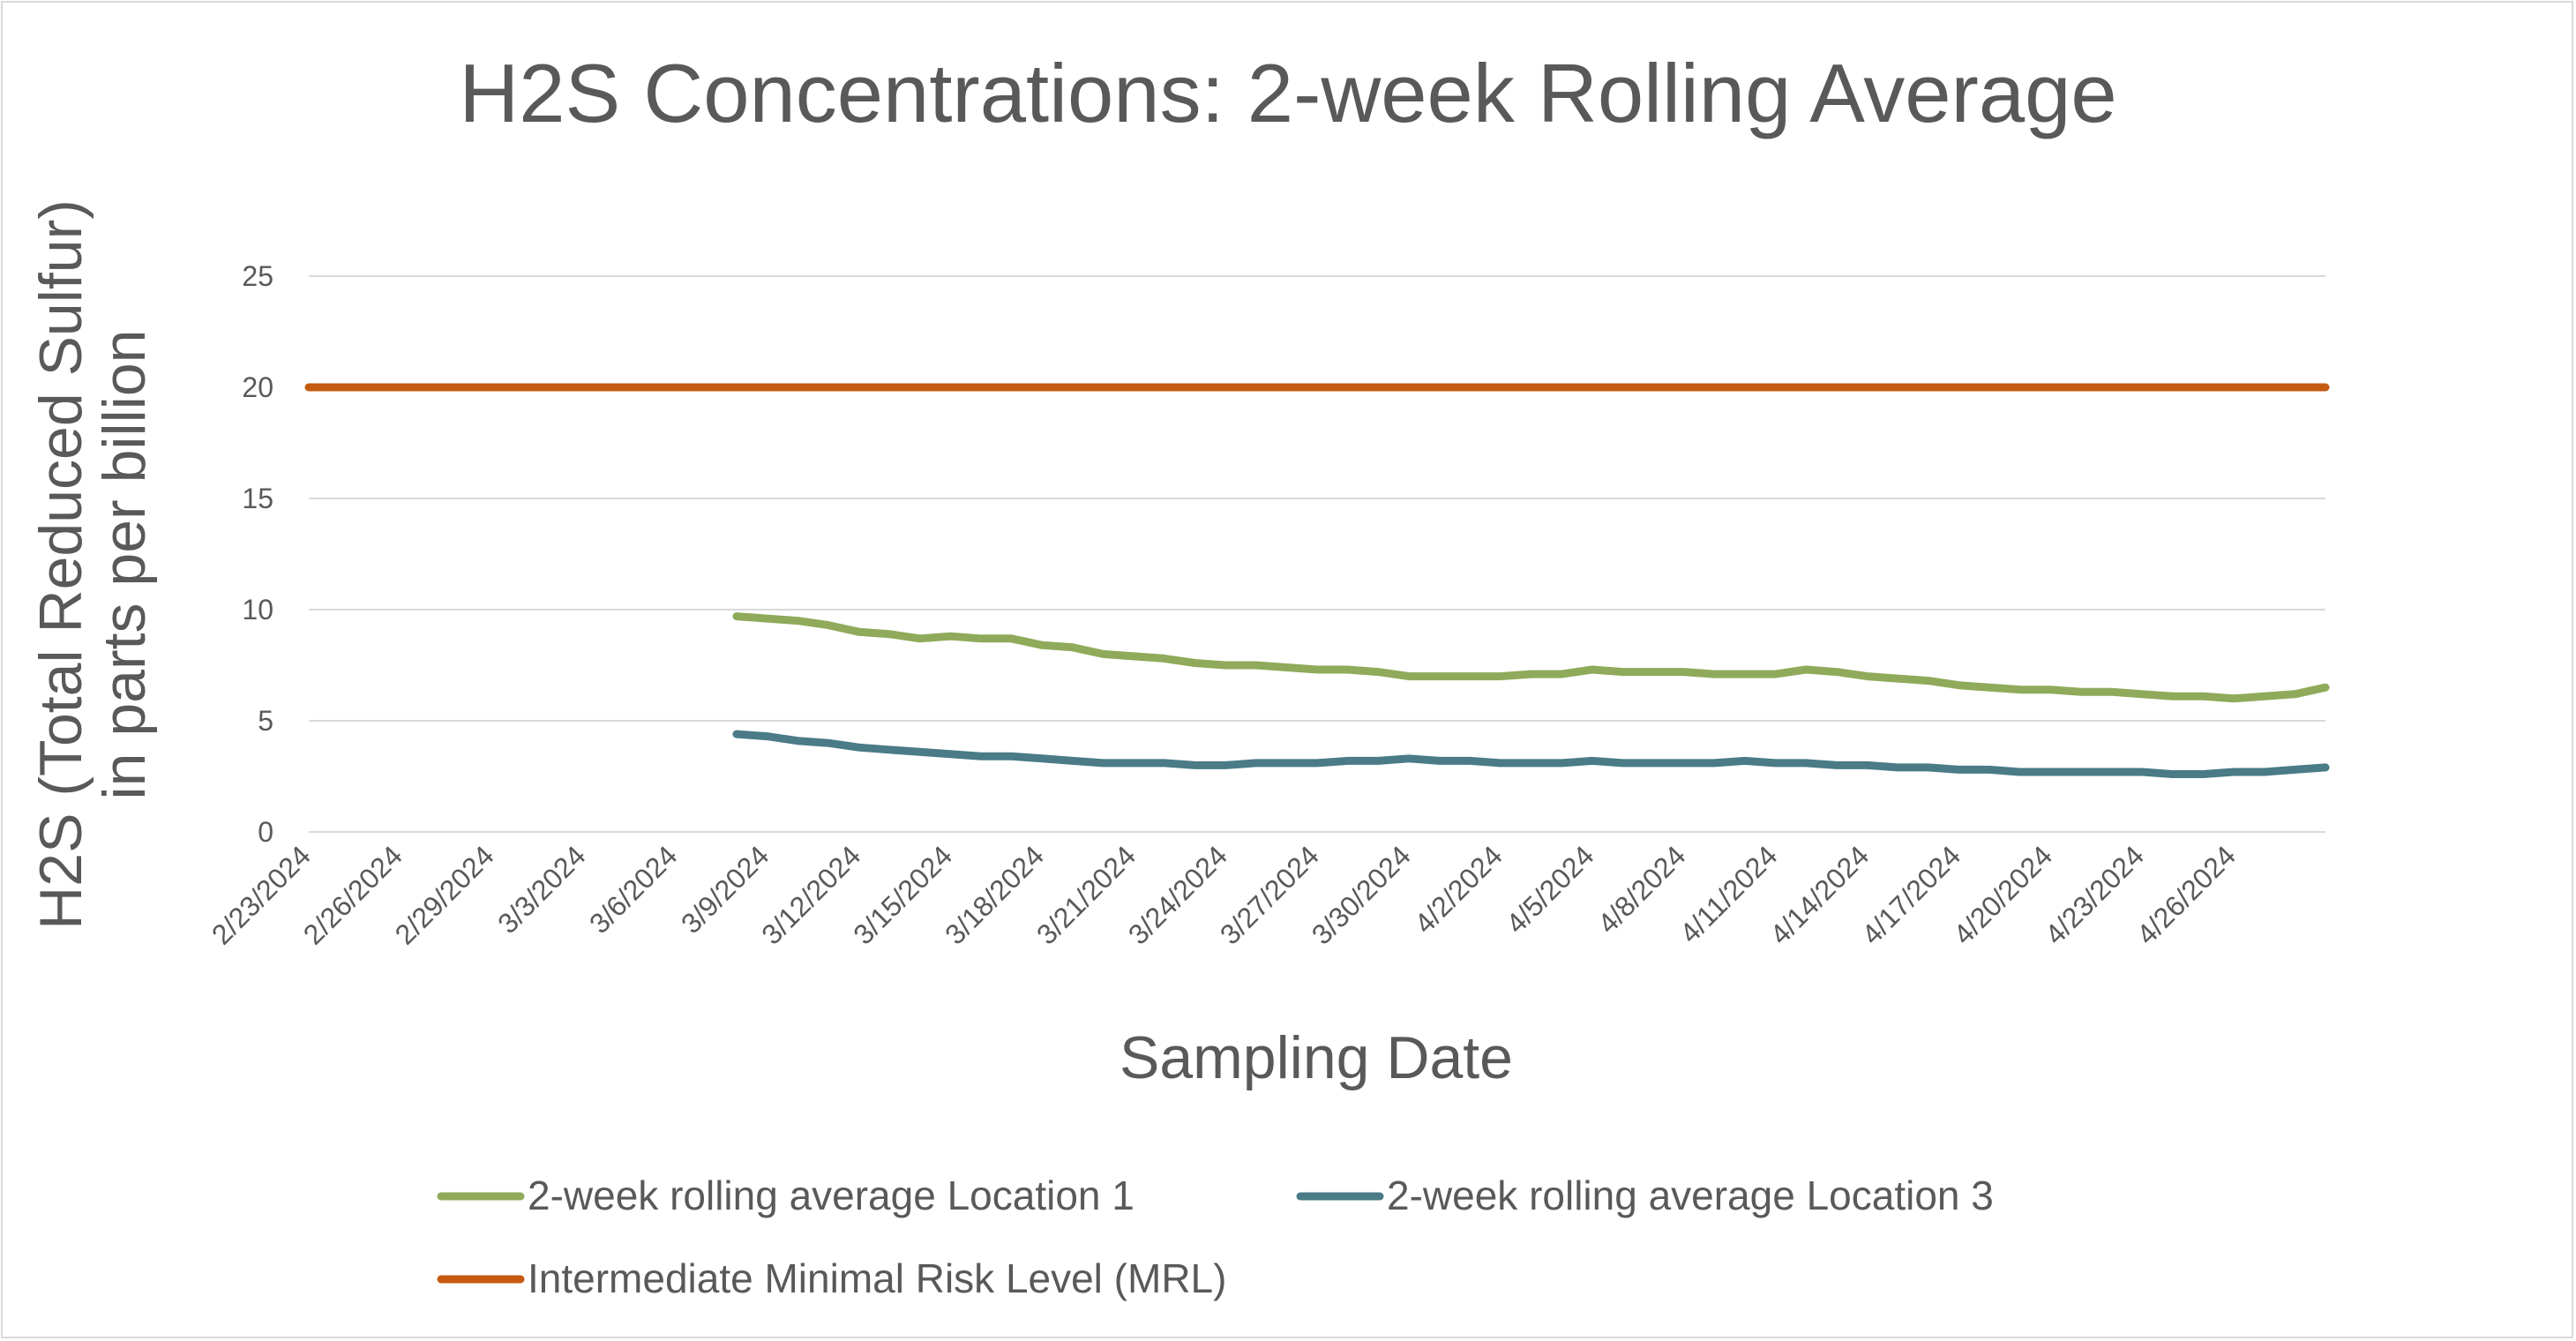 The width and height of the screenshot is (2576, 1341). What do you see at coordinates (1691, 1195) in the screenshot?
I see `legend-label-location-3: 2-week rolling average Location 3` at bounding box center [1691, 1195].